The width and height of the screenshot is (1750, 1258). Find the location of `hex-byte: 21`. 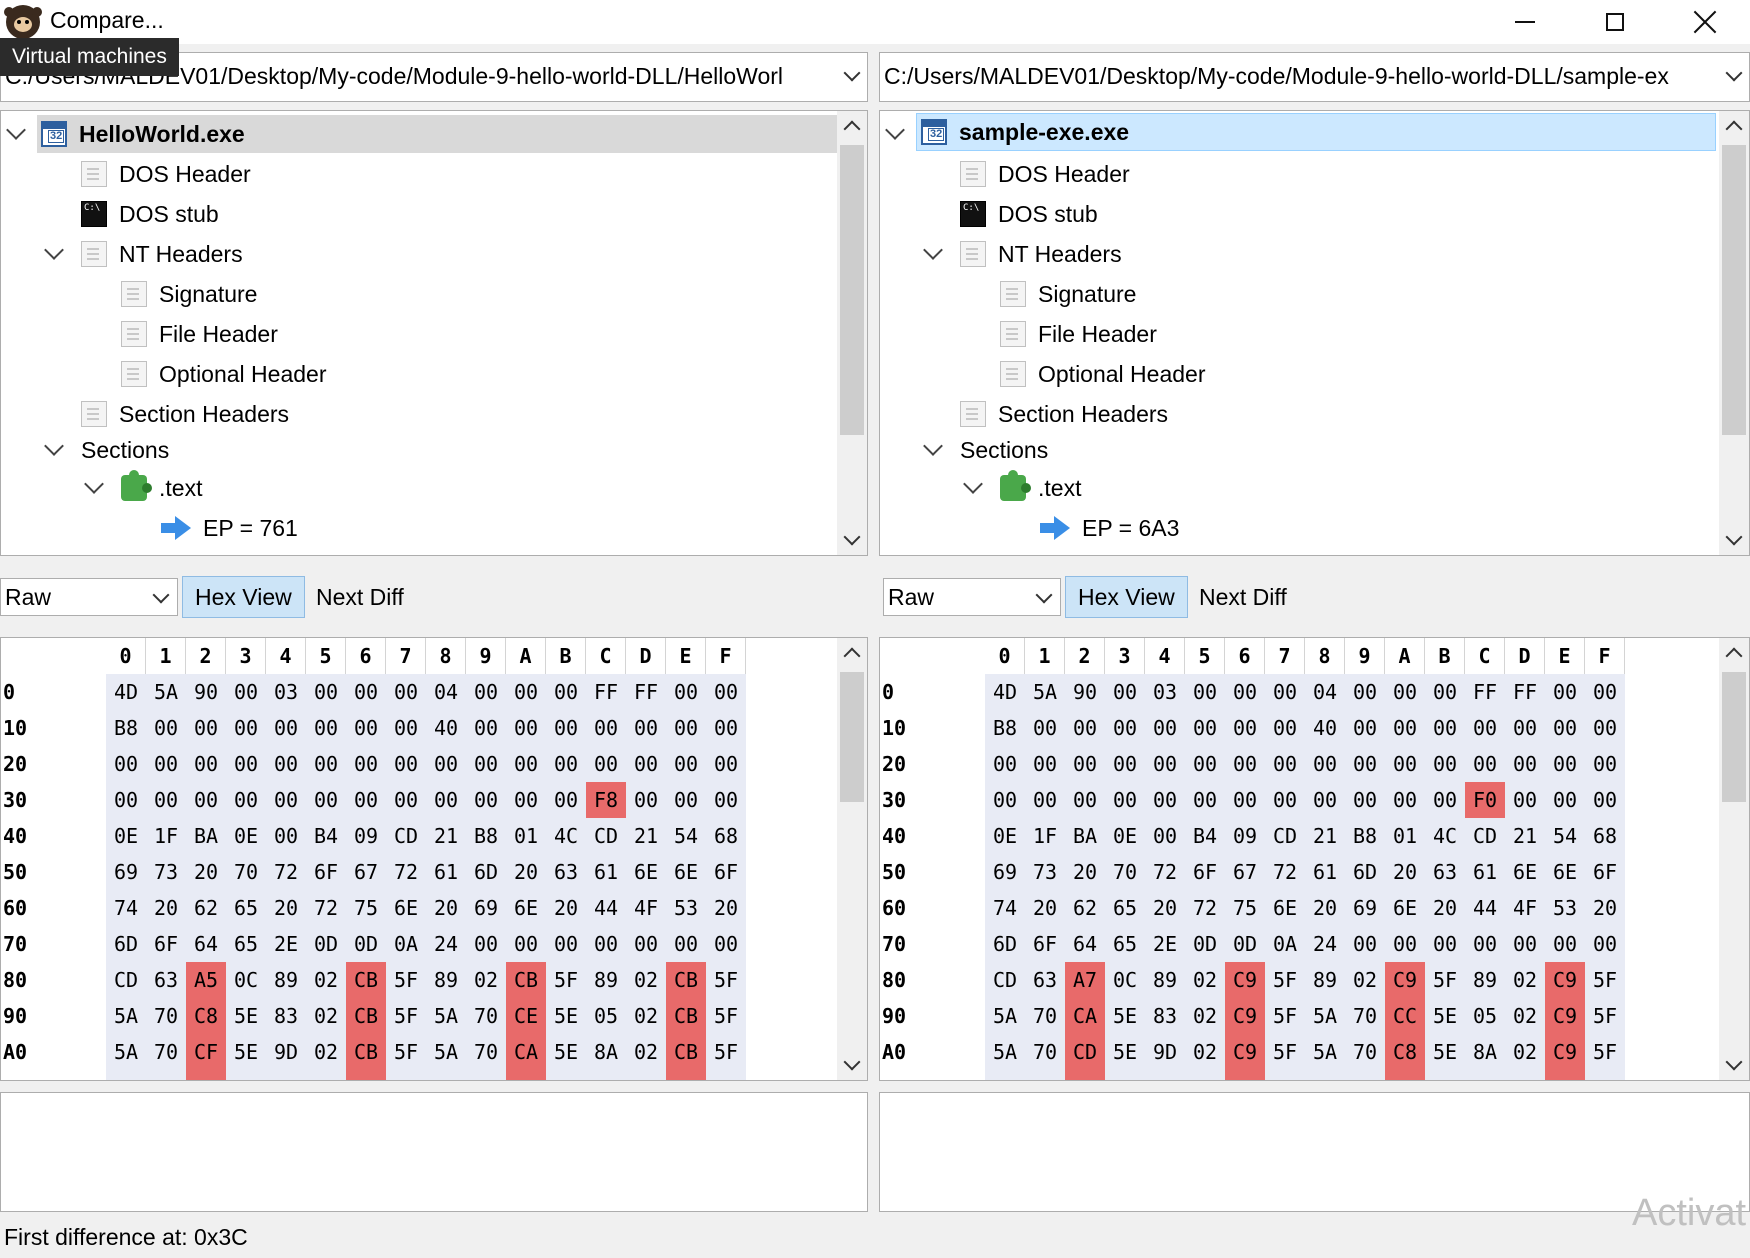

hex-byte: 21 is located at coordinates (1525, 836).